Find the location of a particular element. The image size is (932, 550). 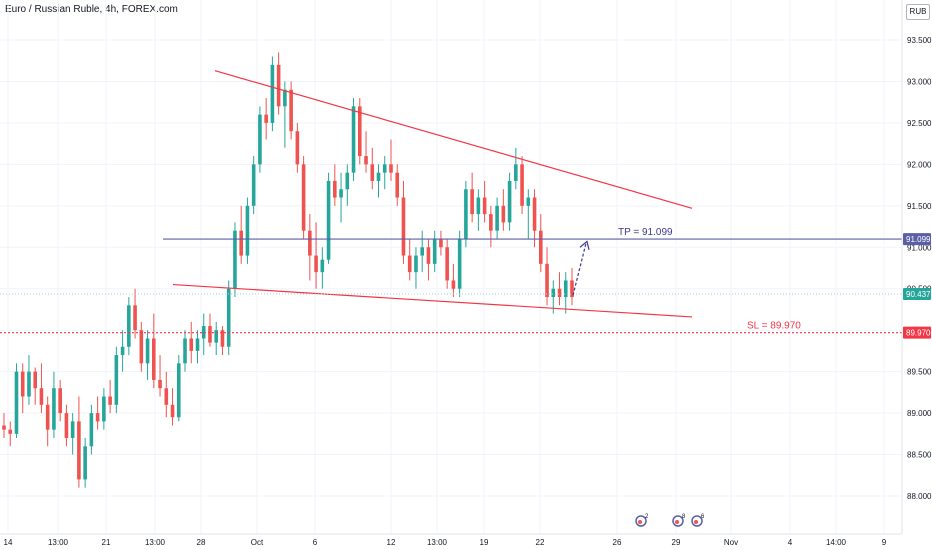

arrow-head-icon is located at coordinates (584, 245).